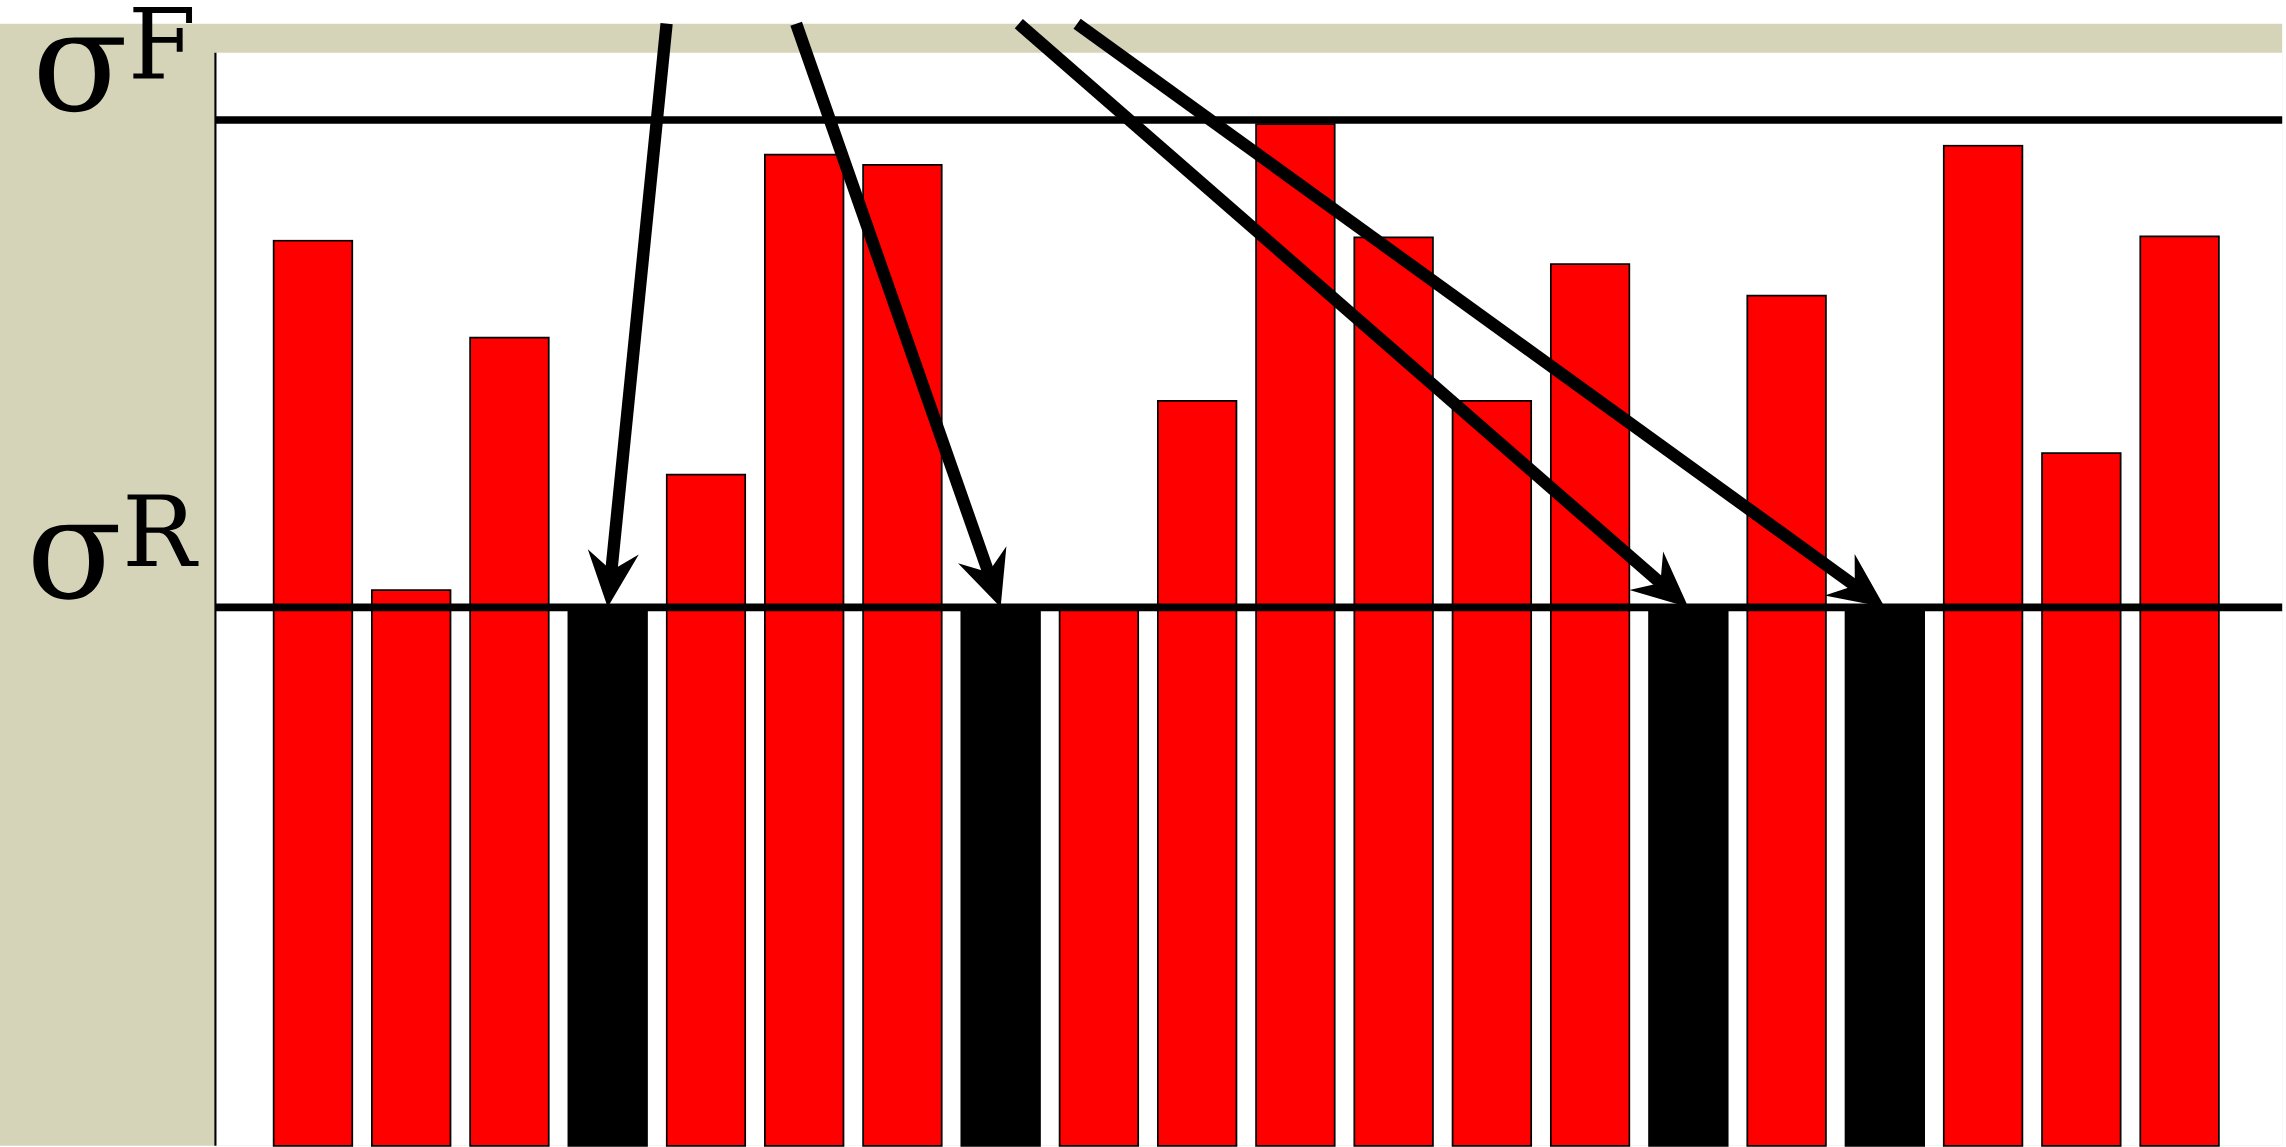 The image size is (2286, 1147). Describe the element at coordinates (116, 547) in the screenshot. I see `ref-line-label: σ$^{R}$` at that location.